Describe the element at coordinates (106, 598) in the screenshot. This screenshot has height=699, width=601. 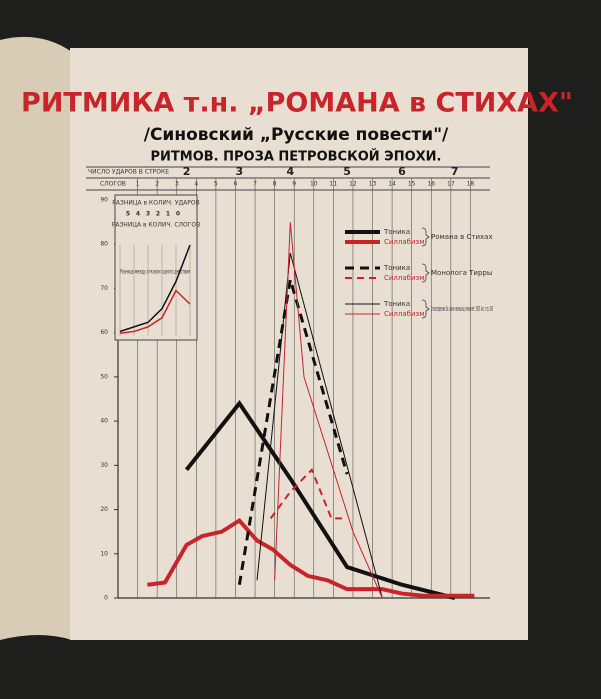
I see `y-tick-label: 0` at that location.